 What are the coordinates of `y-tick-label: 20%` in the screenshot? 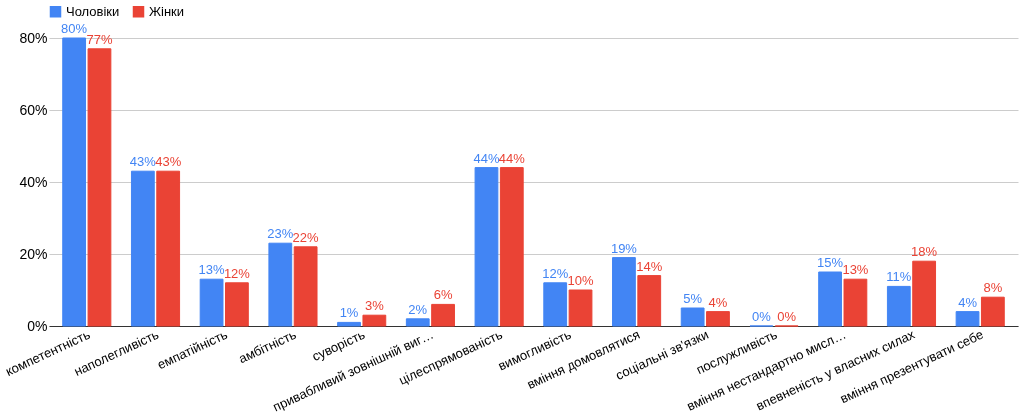 It's located at (33, 253).